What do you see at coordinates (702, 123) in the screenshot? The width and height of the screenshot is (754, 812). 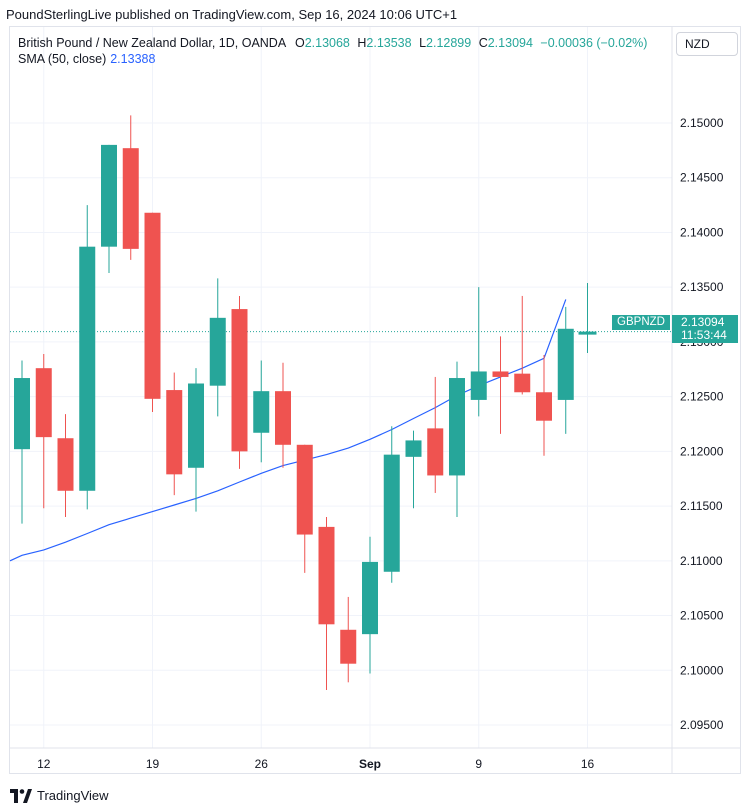 I see `y-tick-label: 2.15000` at bounding box center [702, 123].